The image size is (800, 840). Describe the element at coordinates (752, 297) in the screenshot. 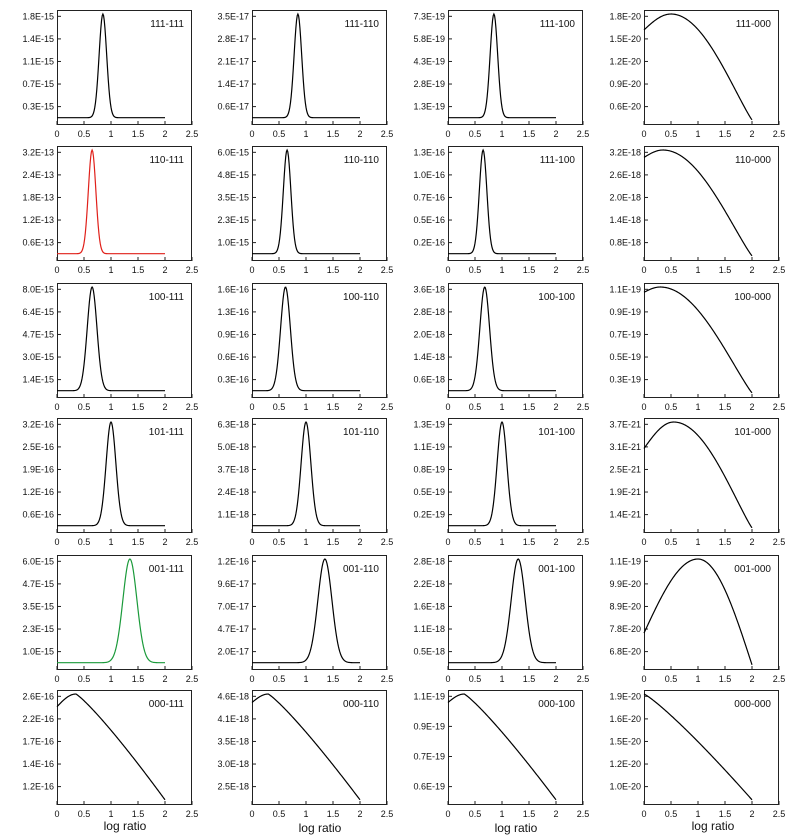

I see `panel-label: 100-000` at that location.